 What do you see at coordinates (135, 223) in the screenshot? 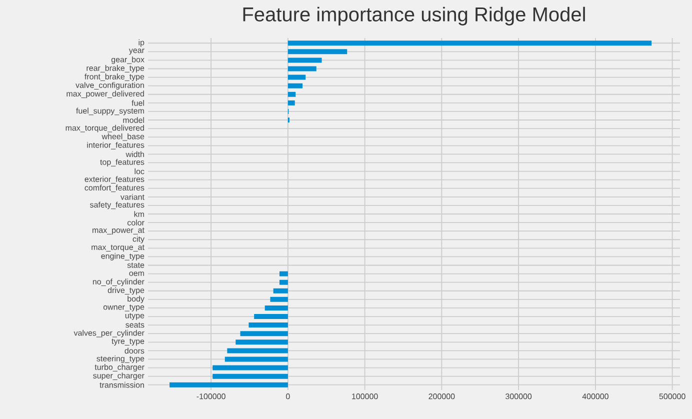
I see `y-tick-label: color` at bounding box center [135, 223].